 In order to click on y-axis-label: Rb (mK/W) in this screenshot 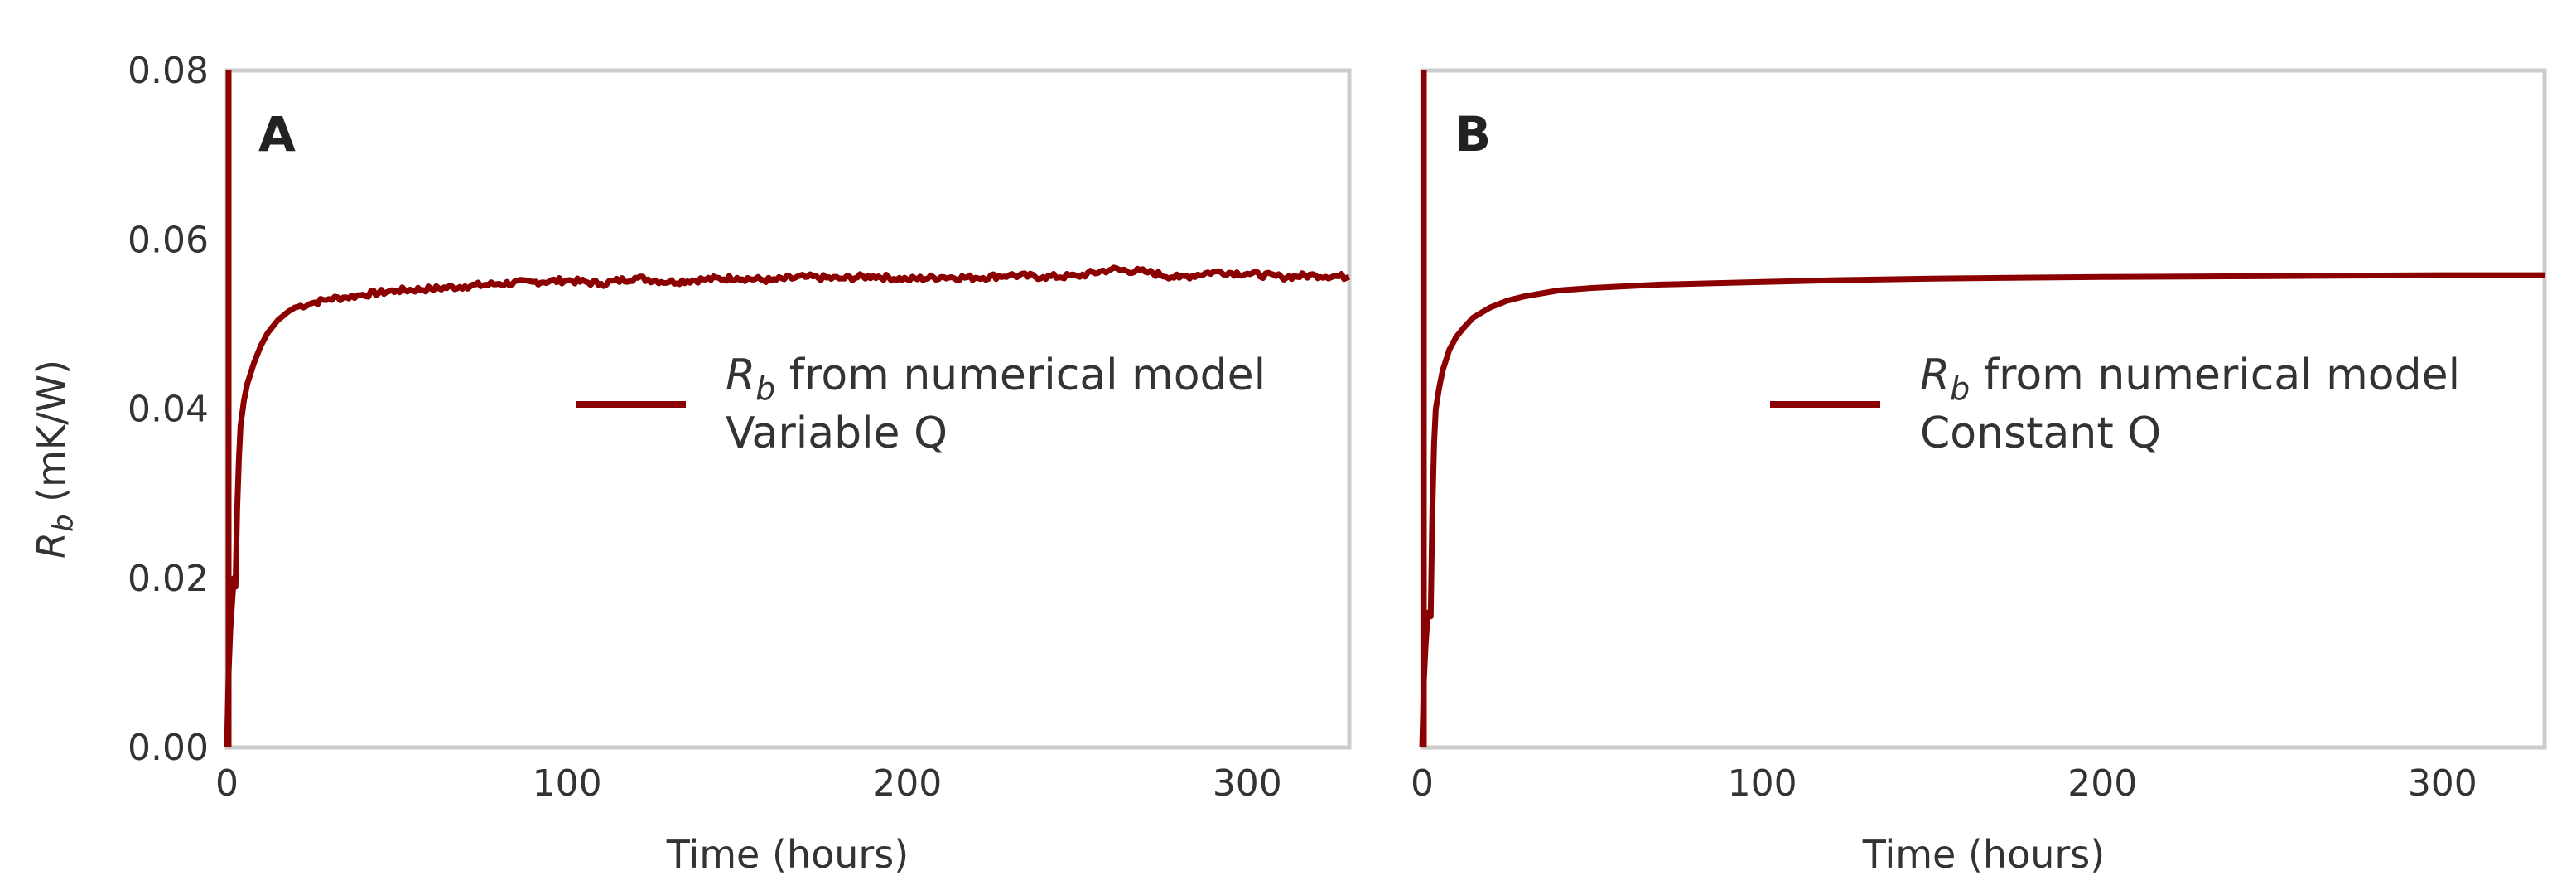, I will do `click(54, 460)`.